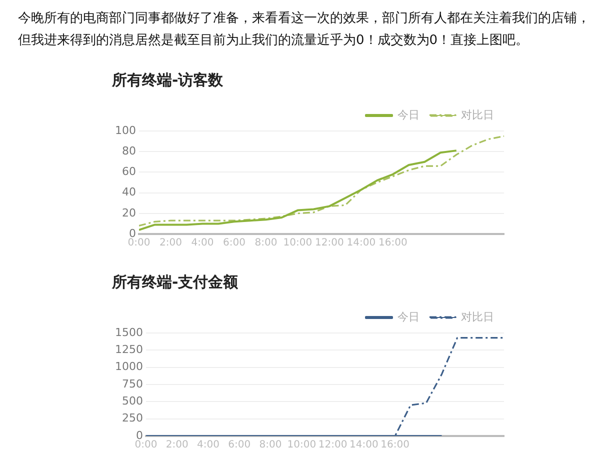 The width and height of the screenshot is (600, 471). What do you see at coordinates (128, 332) in the screenshot?
I see `y-tick-label: 1500` at bounding box center [128, 332].